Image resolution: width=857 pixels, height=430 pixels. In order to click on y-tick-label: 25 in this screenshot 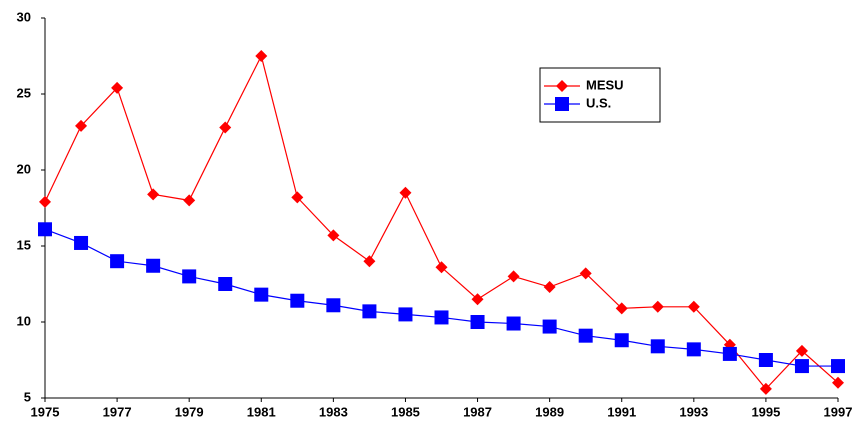, I will do `click(24, 92)`.